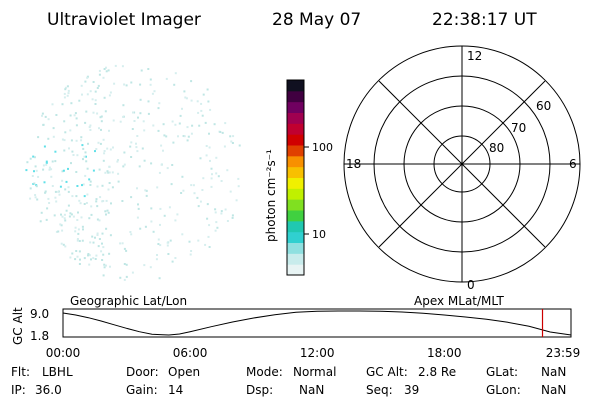  What do you see at coordinates (18, 326) in the screenshot?
I see `altitude-ylabel: GC Alt` at bounding box center [18, 326].